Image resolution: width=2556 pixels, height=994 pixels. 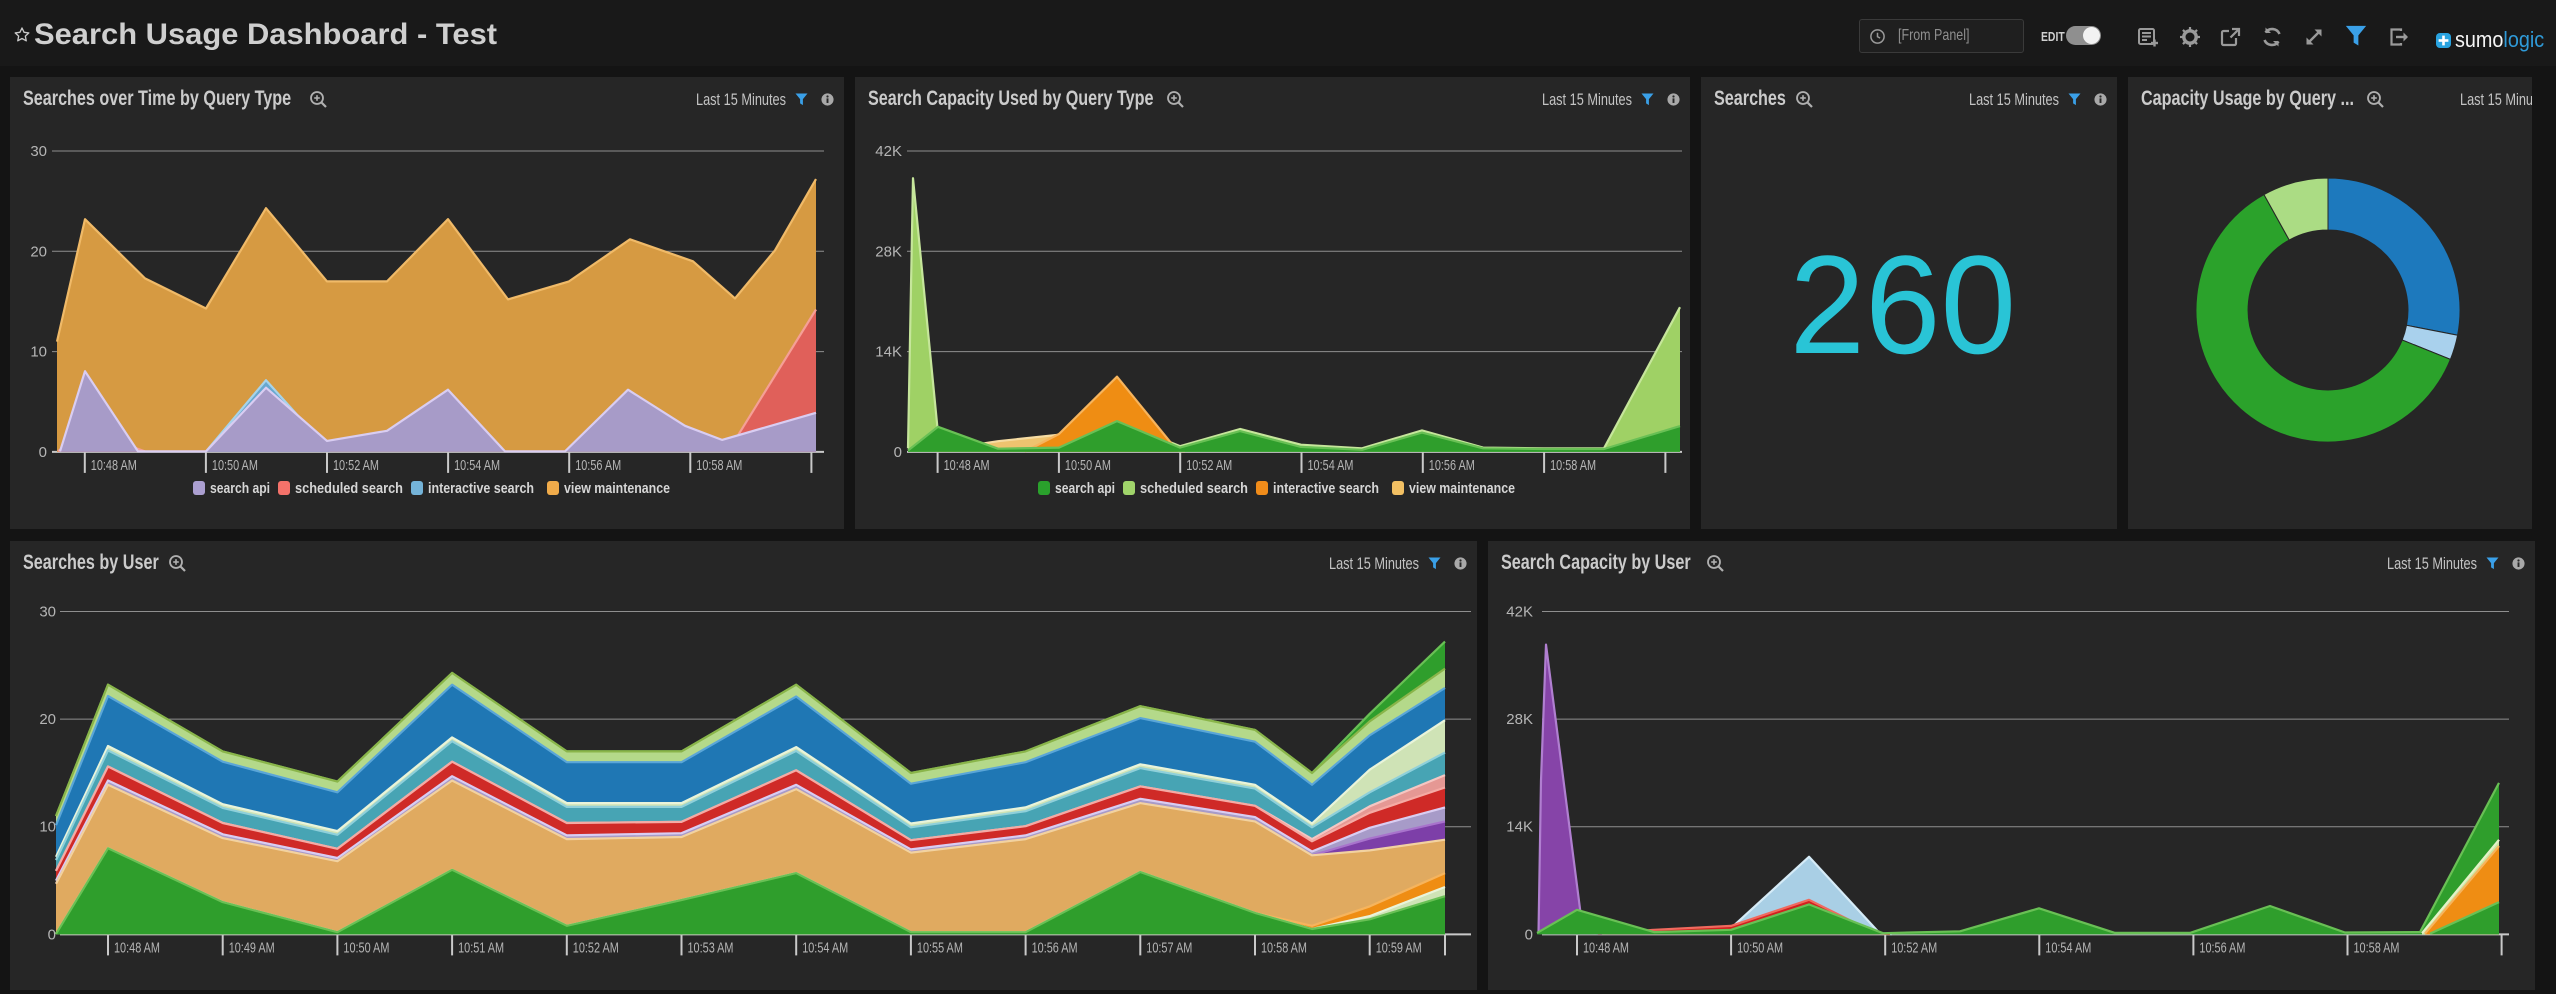 I want to click on svg-text: 10:49 AM, so click(x=252, y=948).